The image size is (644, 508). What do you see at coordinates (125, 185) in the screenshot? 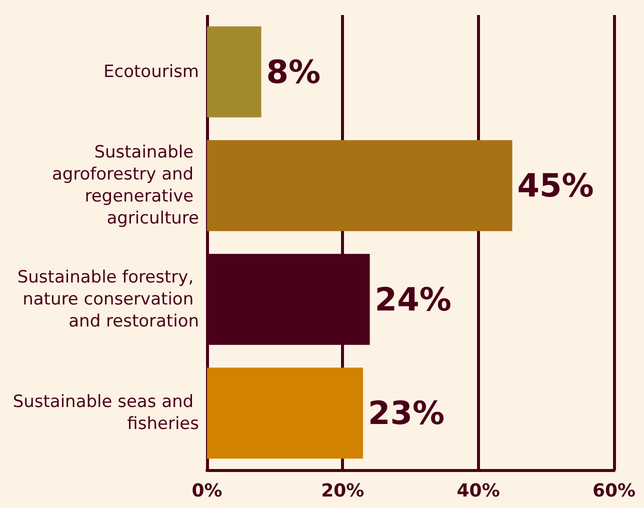
I see `y-tick-label: Sustainable agroforestry and regenerative agriculture` at bounding box center [125, 185].